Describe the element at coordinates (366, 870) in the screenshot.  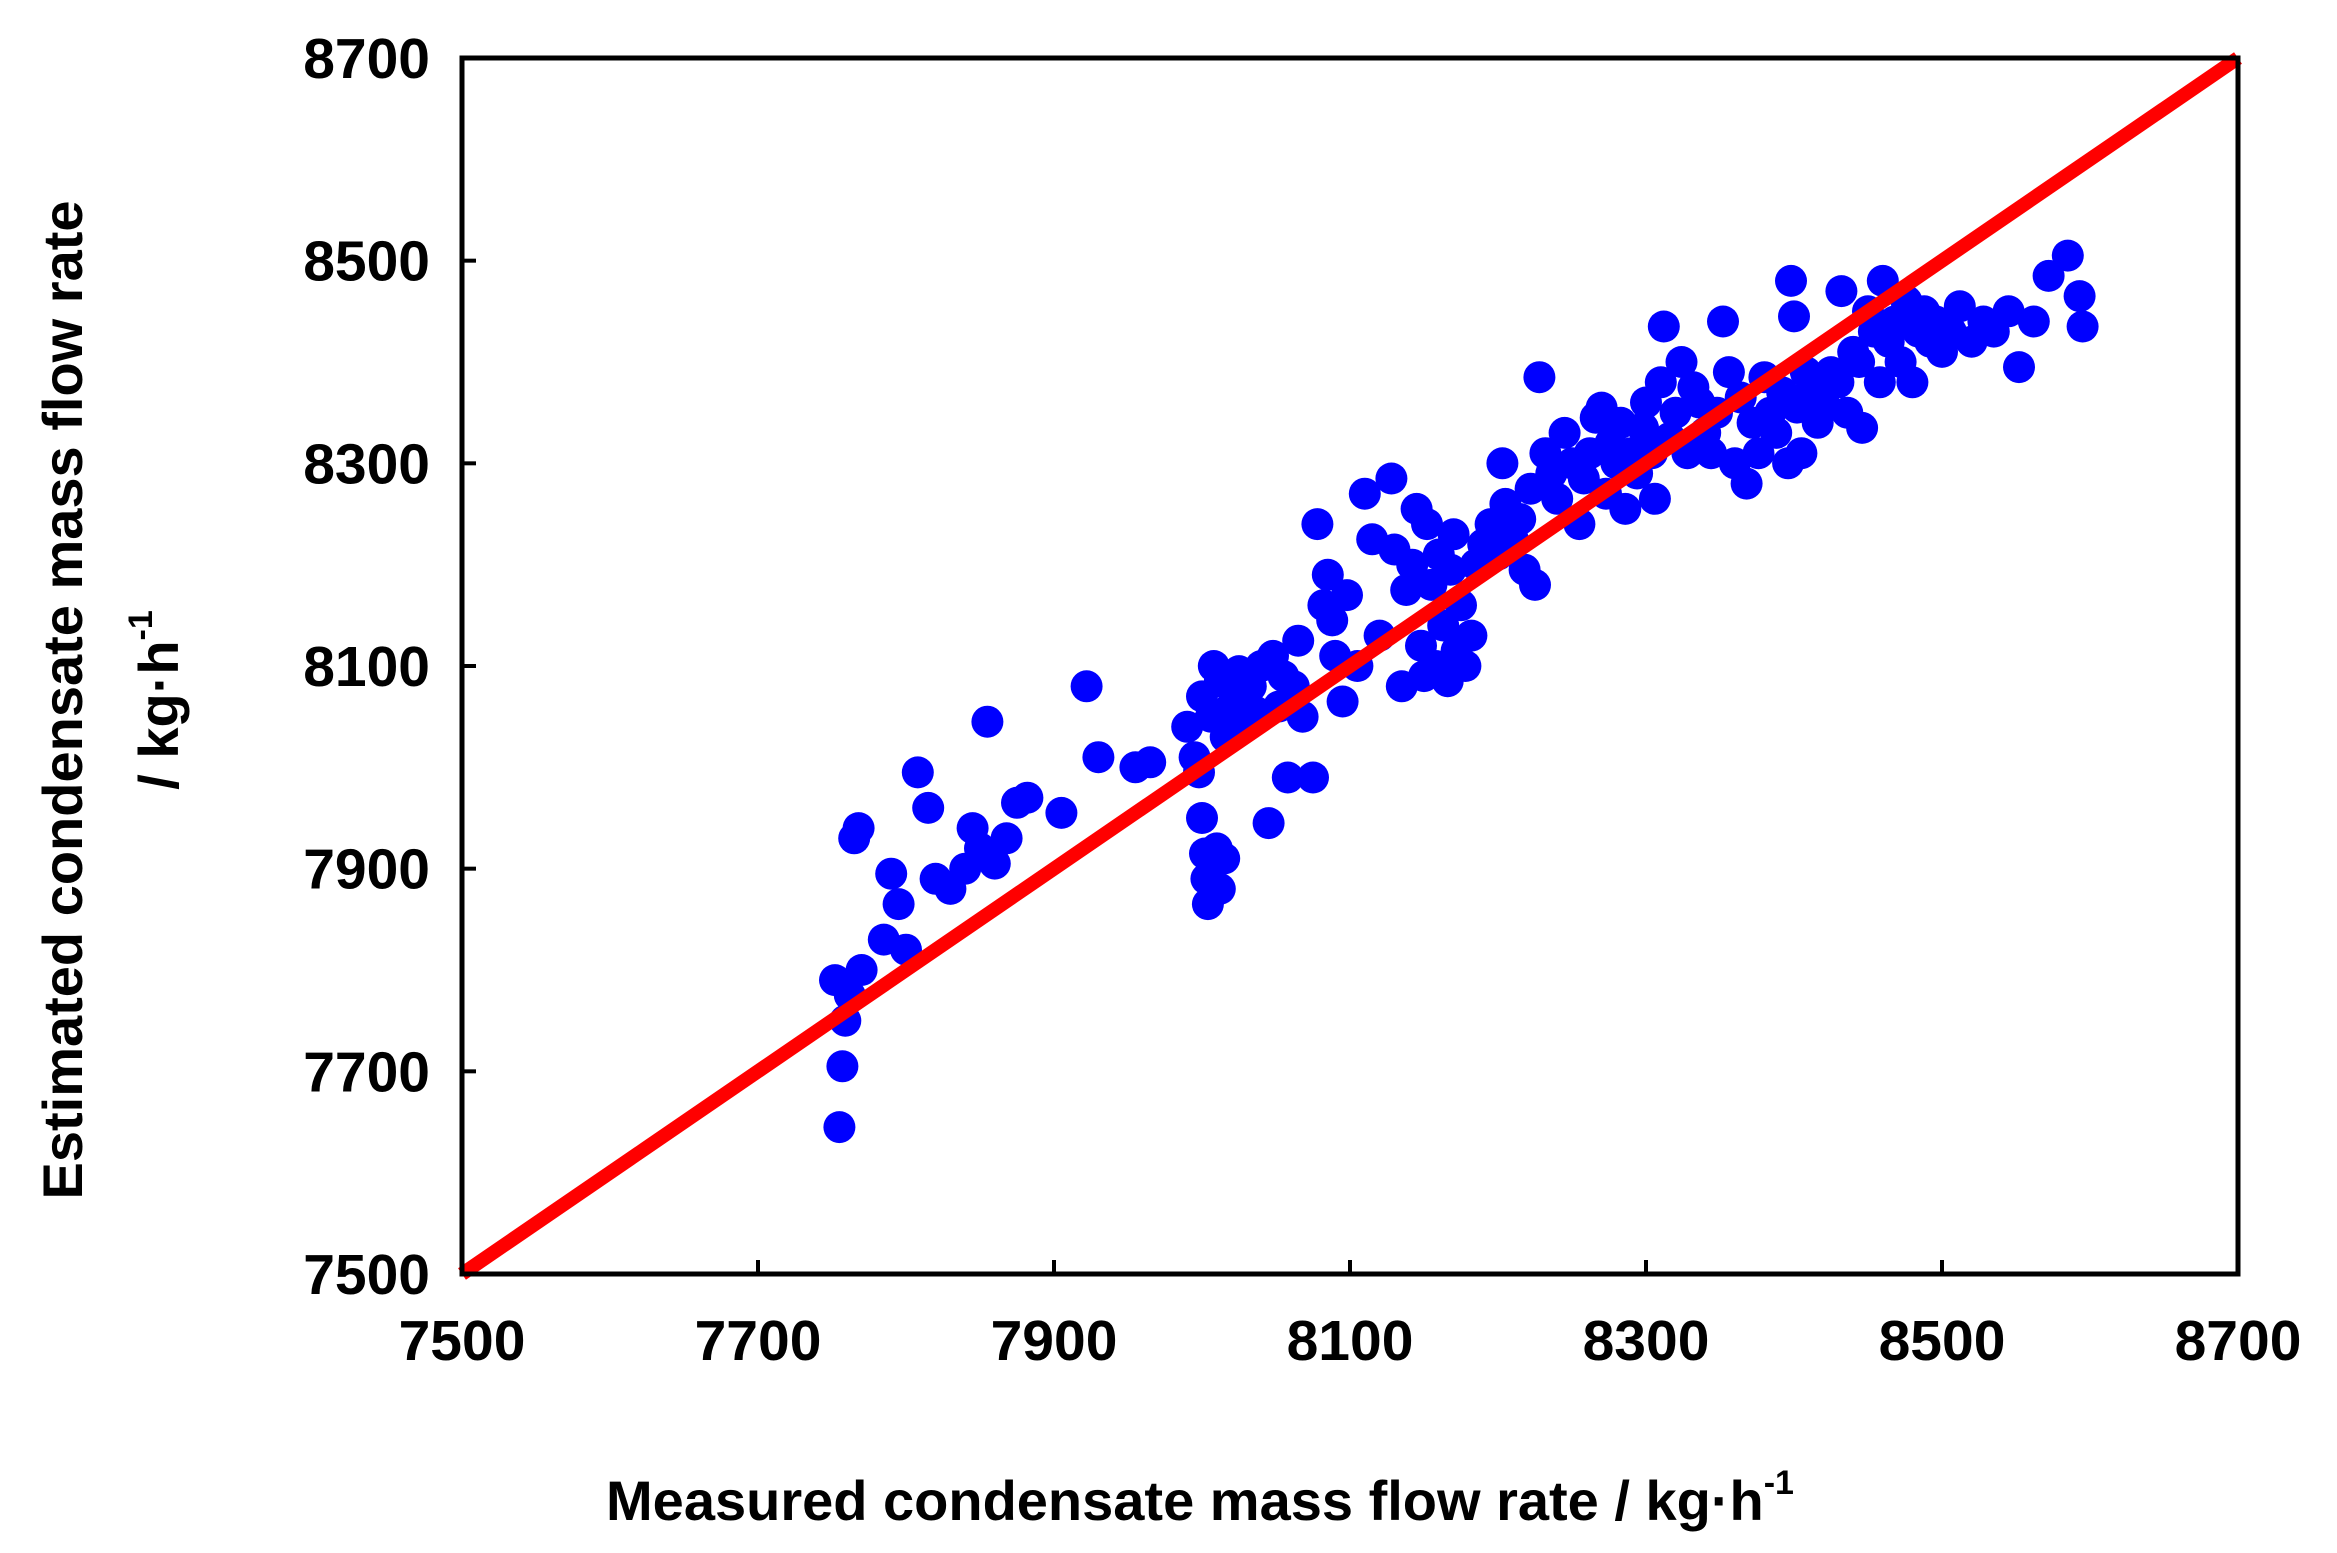
I see `y-tick-label: 7900` at that location.